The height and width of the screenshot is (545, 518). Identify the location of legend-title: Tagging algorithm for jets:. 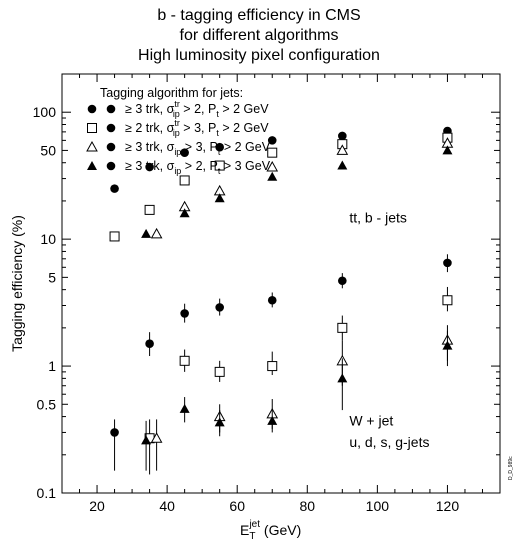
(171, 93).